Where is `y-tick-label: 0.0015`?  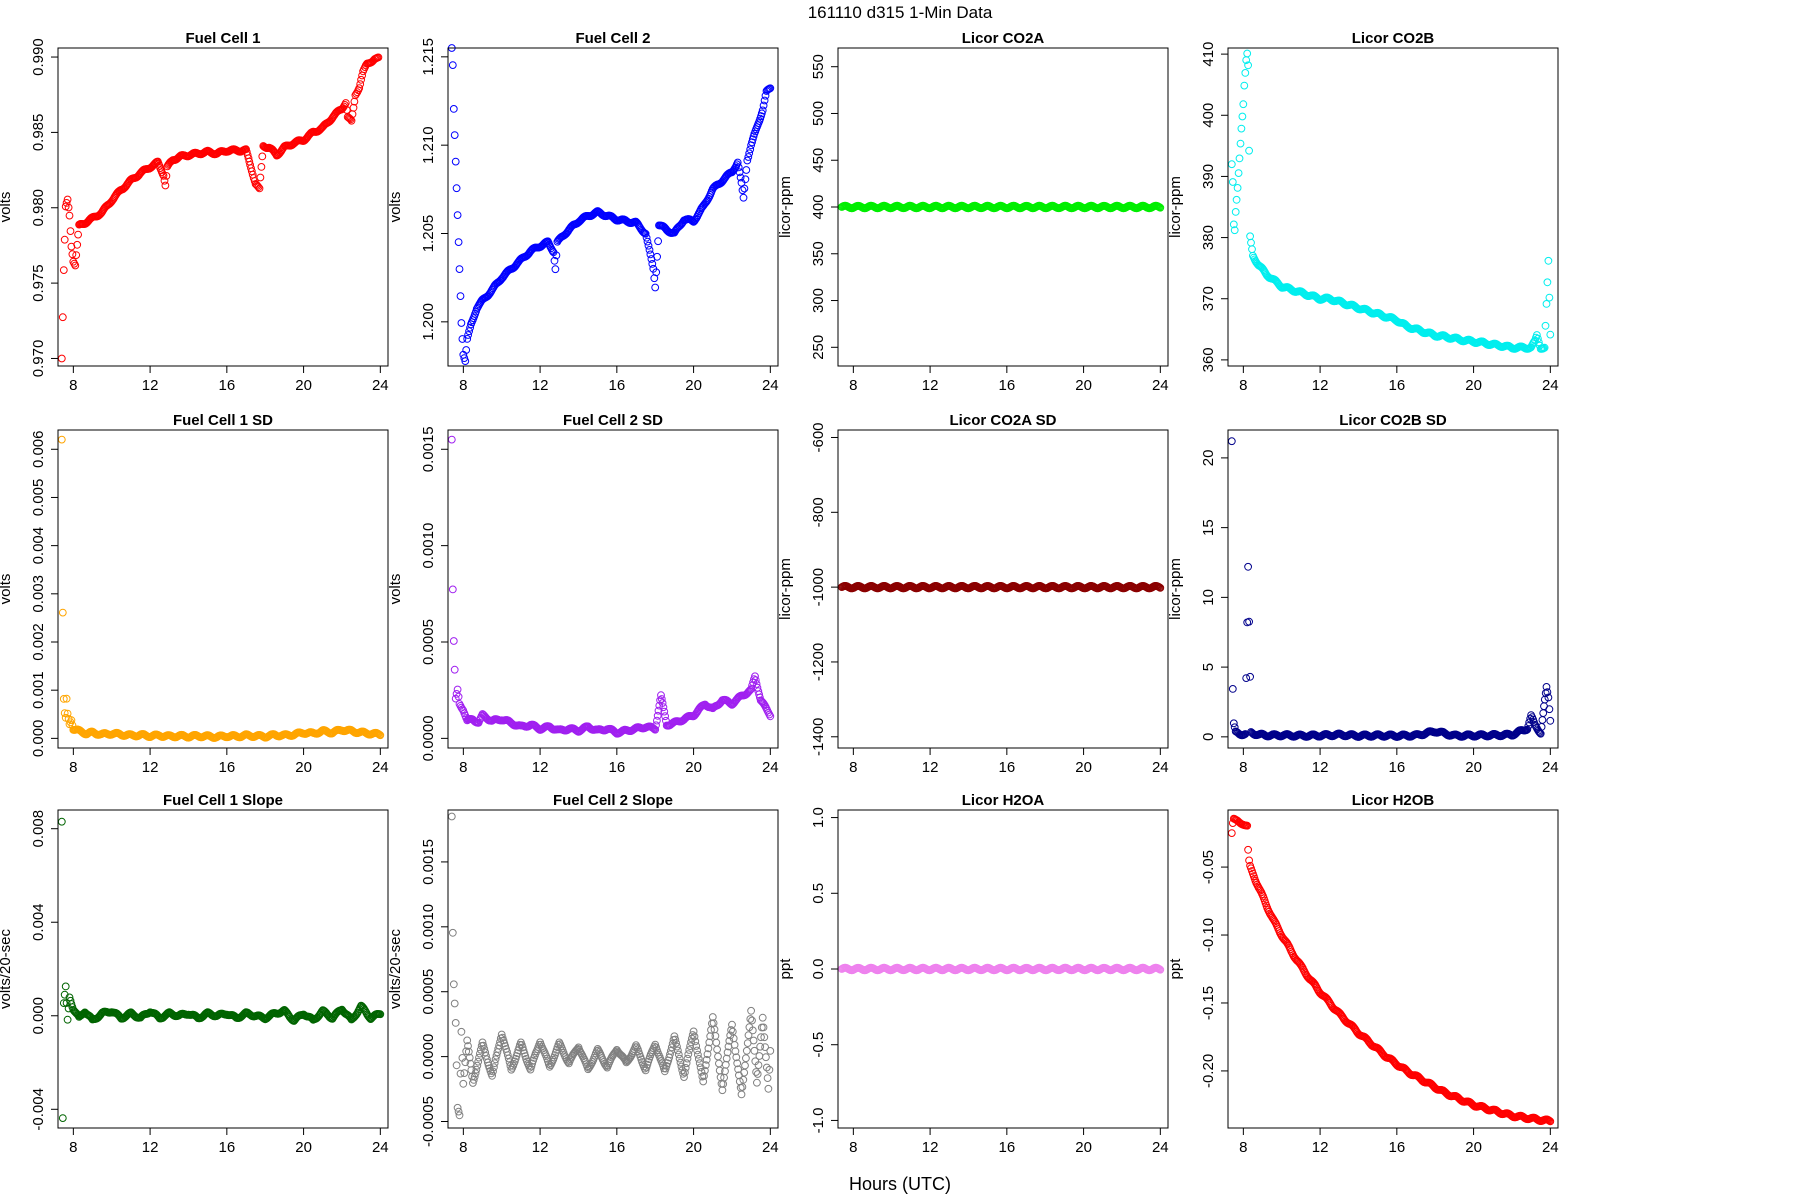 y-tick-label: 0.0015 is located at coordinates (428, 862).